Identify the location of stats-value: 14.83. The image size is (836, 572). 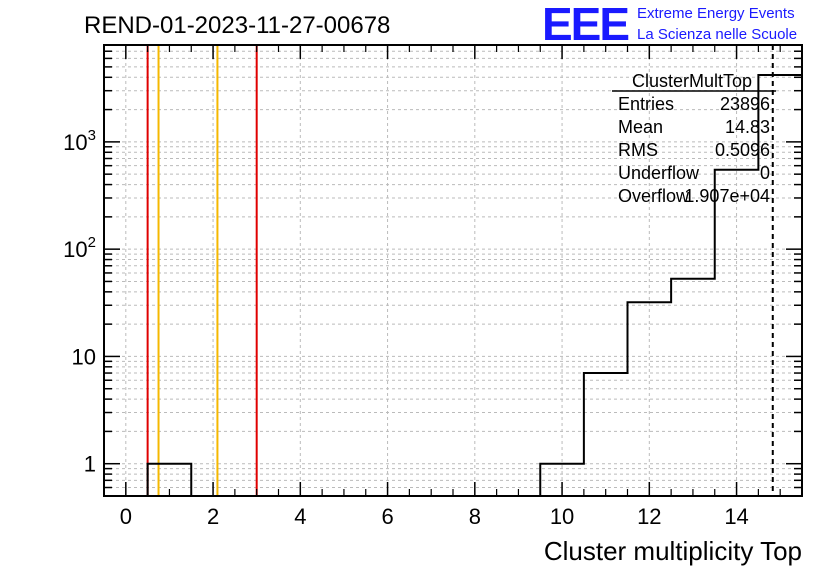
(747, 127).